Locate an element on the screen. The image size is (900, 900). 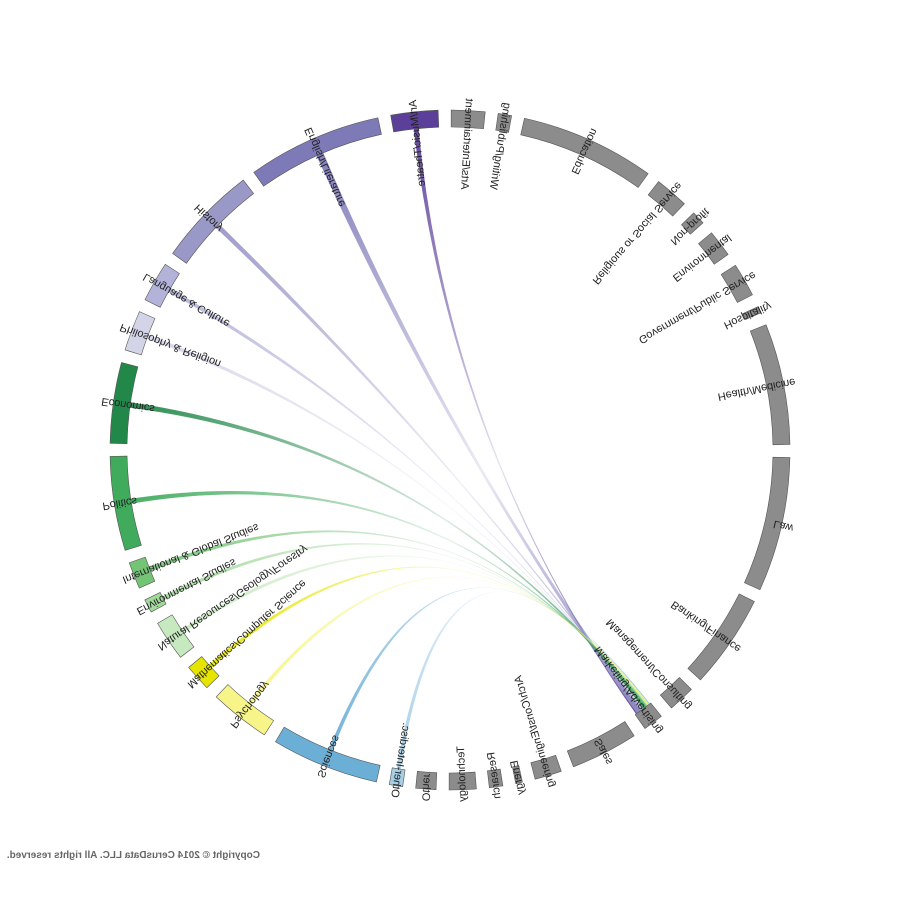
label-arts-entertainment: Arts/Entertainment is located at coordinates (466, 144).